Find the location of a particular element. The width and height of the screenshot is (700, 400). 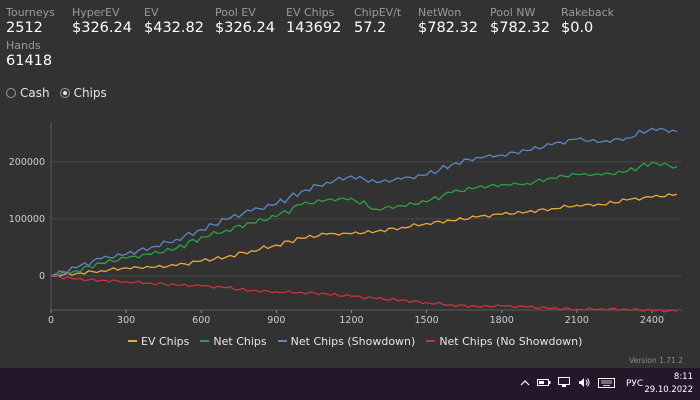

stat-label: Rakeback is located at coordinates (588, 12).